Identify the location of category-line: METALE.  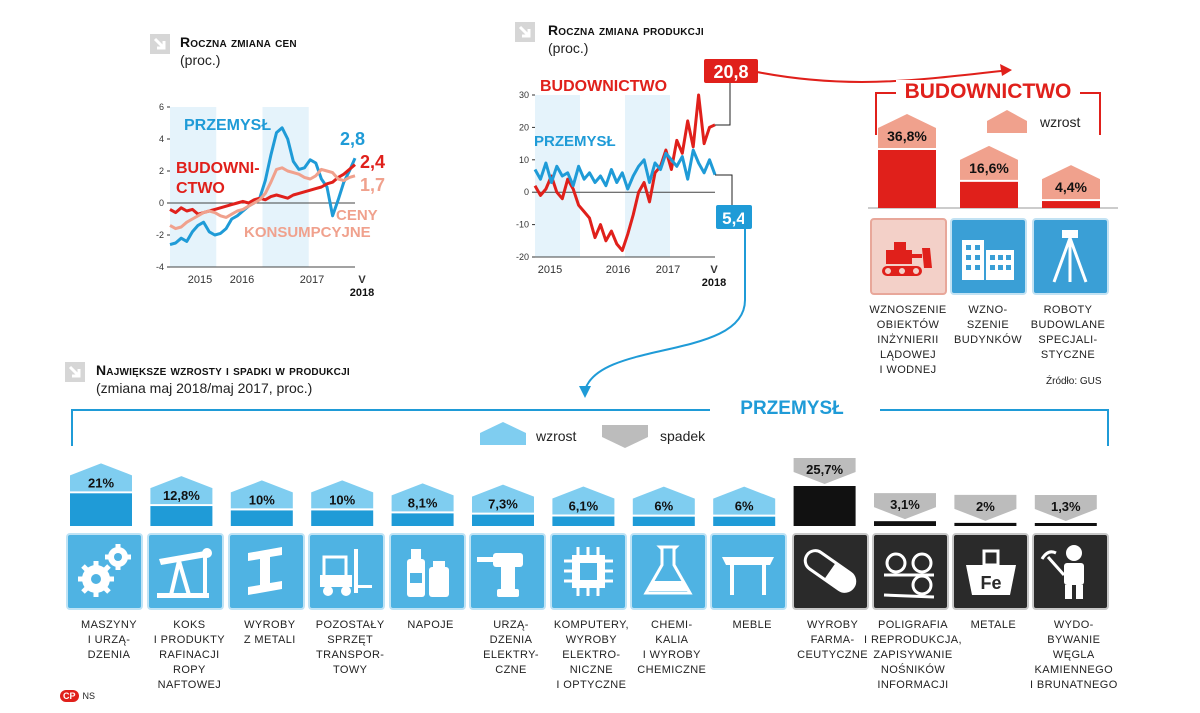
(993, 625).